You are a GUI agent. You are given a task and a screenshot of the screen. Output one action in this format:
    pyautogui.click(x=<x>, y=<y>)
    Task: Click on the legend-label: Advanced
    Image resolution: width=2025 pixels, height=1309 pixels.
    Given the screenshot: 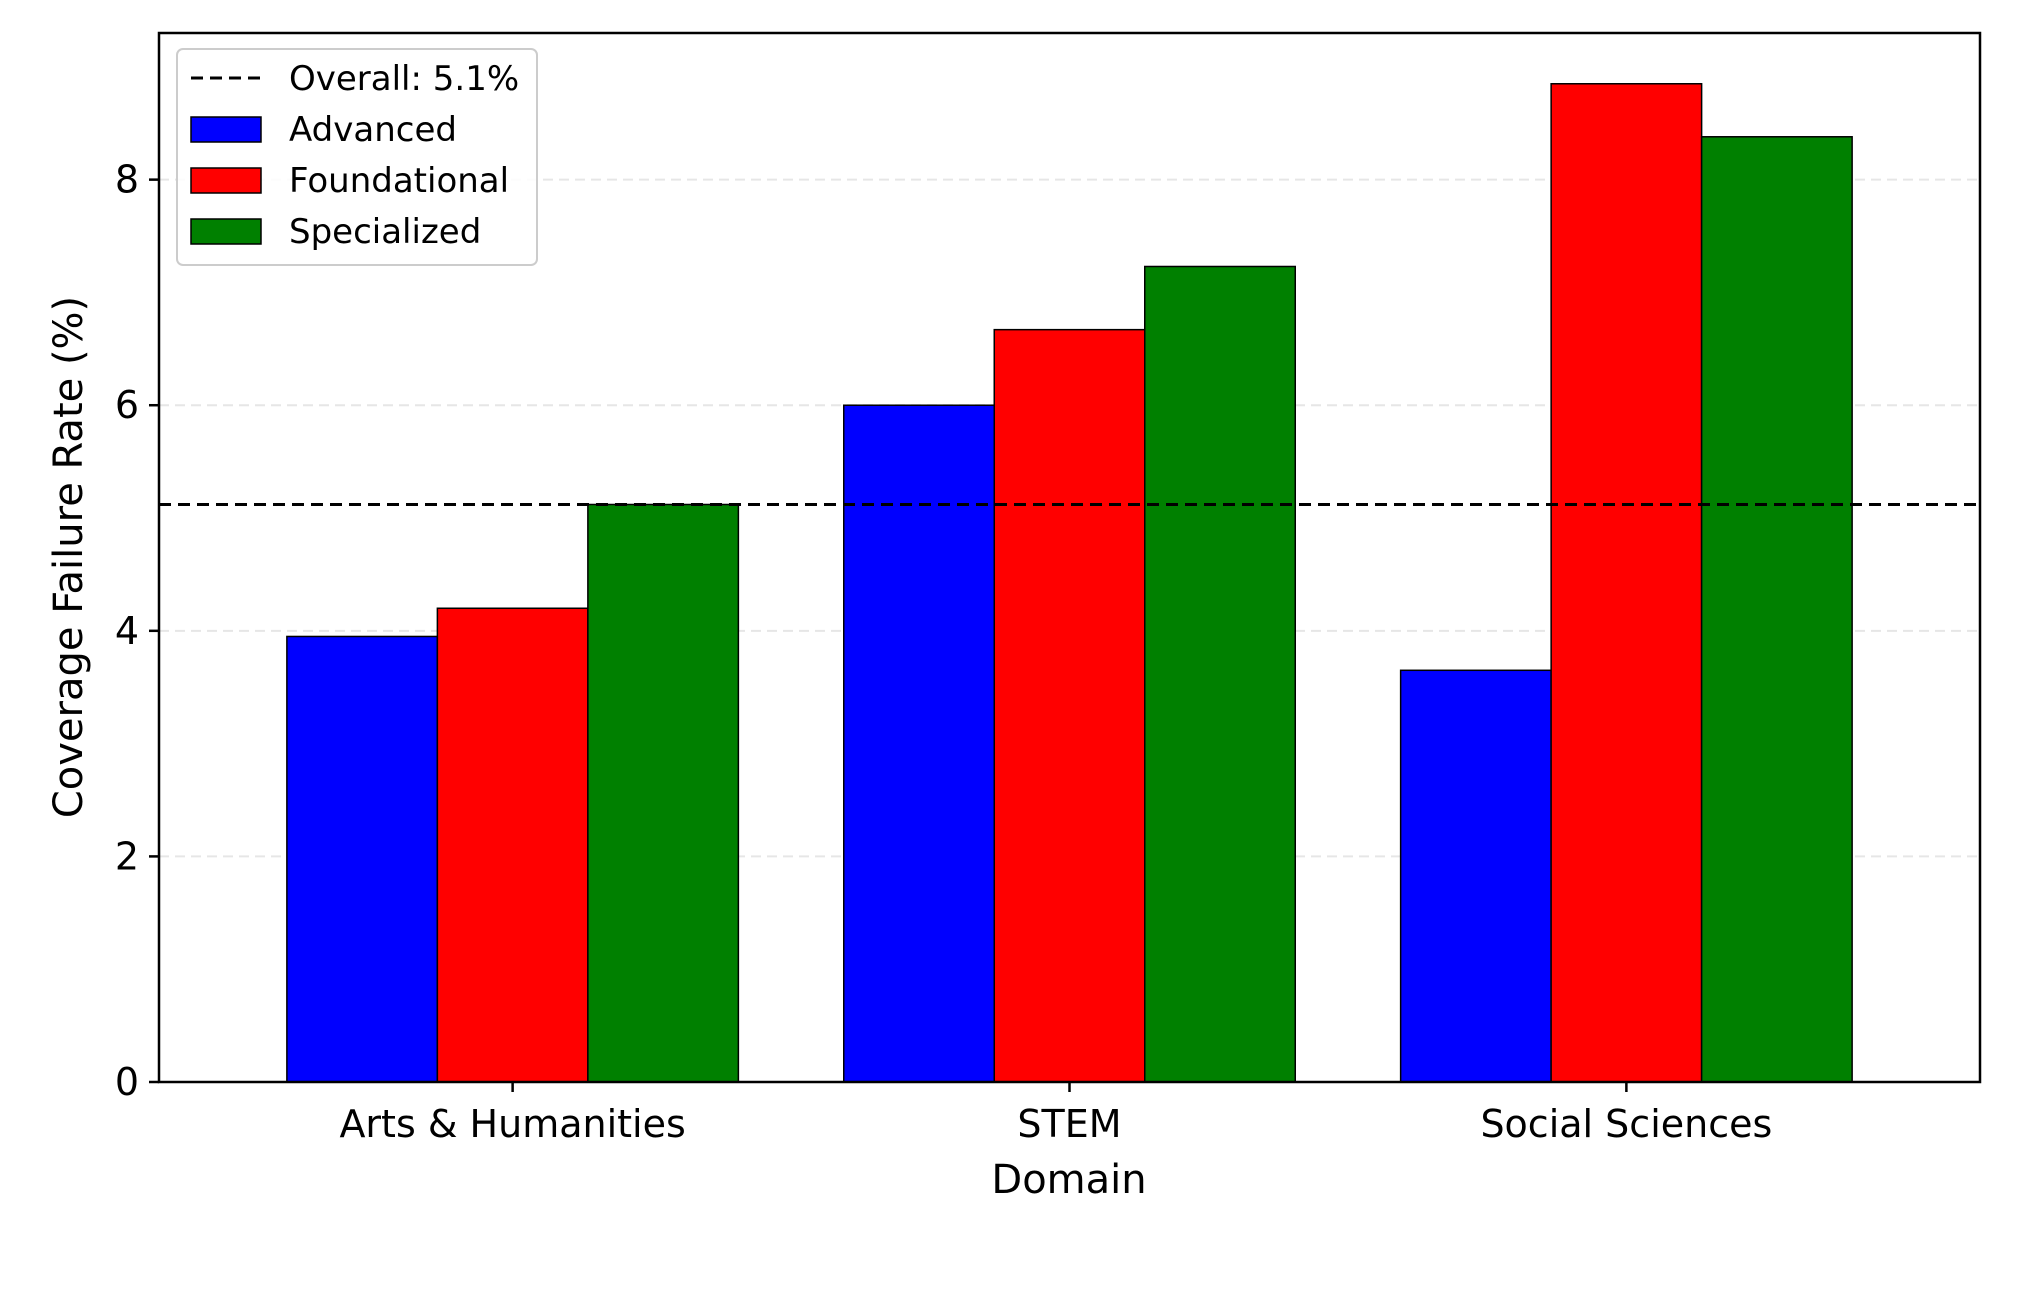 What is the action you would take?
    pyautogui.click(x=373, y=130)
    